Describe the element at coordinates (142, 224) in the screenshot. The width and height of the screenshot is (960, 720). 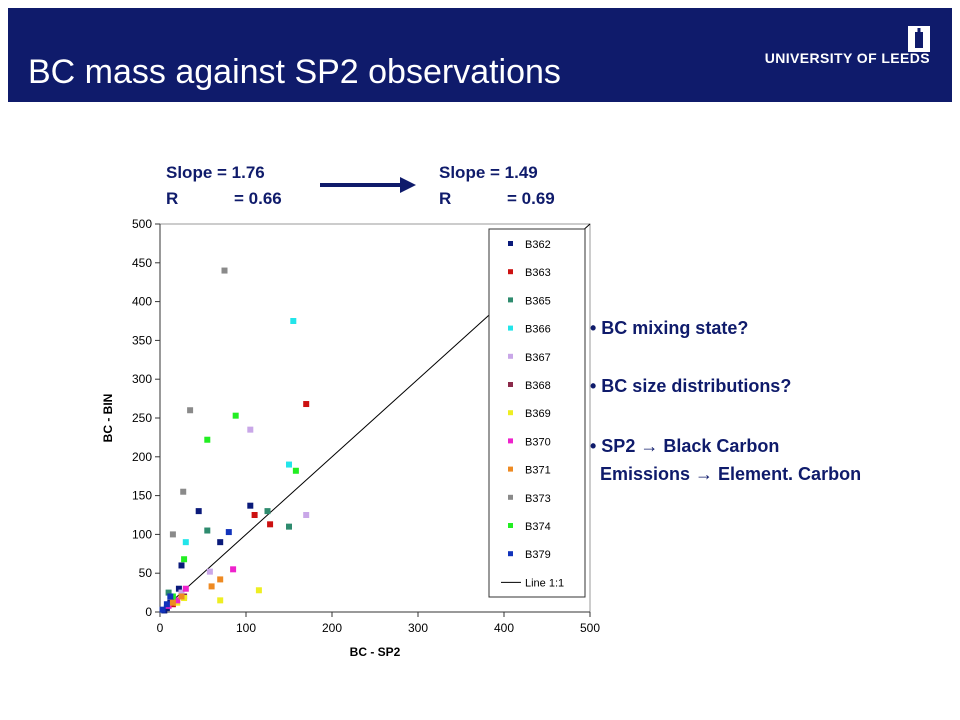
I see `y-tick-label: 500` at that location.